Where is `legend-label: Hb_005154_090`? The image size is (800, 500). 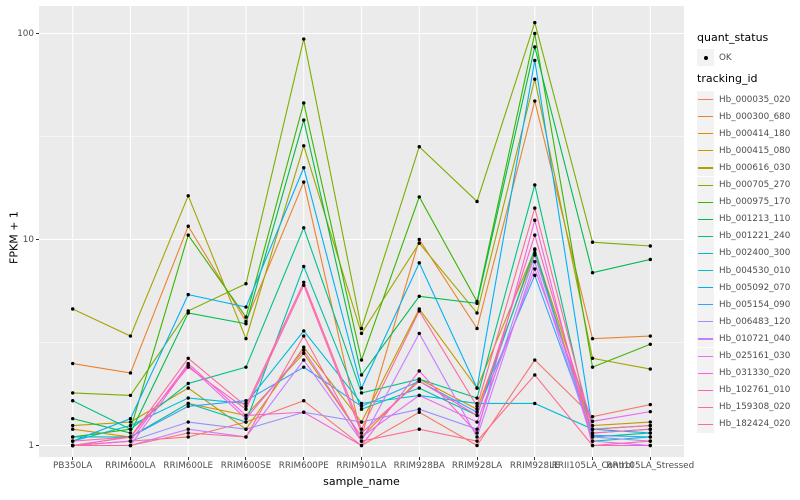
legend-label: Hb_005154_090 is located at coordinates (755, 304).